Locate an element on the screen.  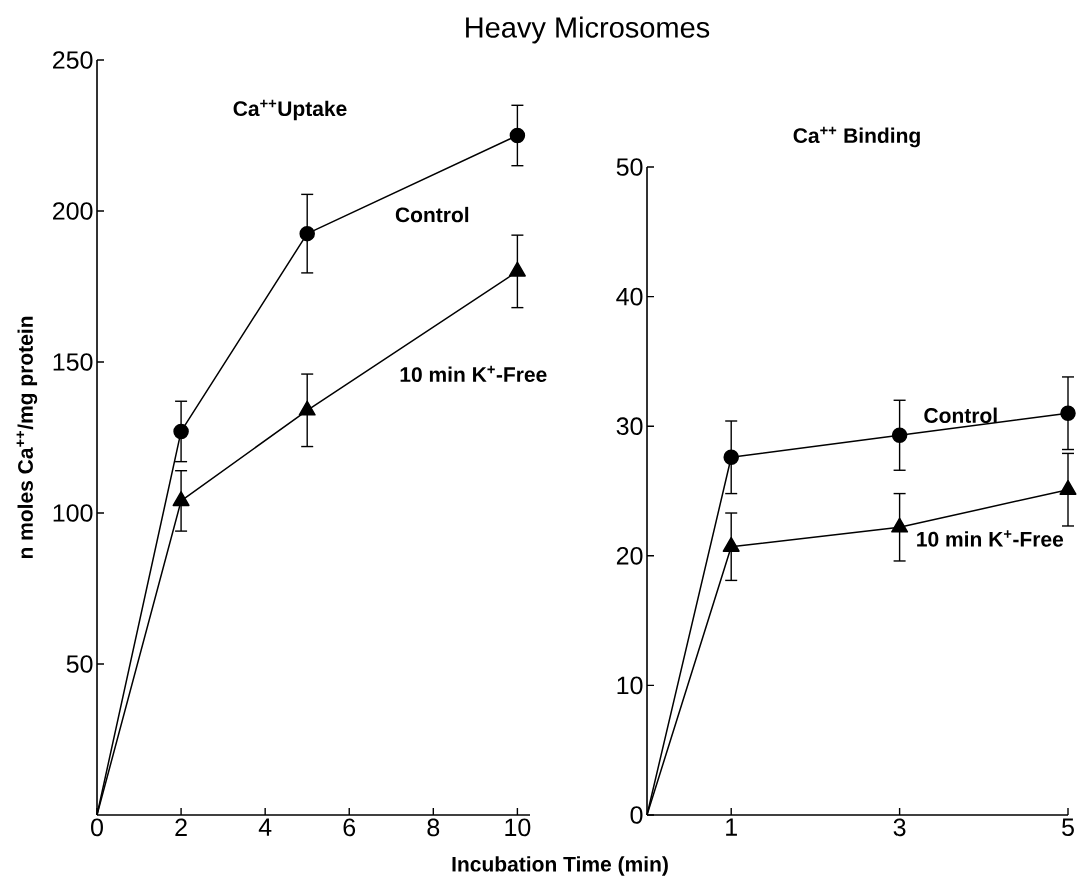
y-tick-label: 150 is located at coordinates (73, 362).